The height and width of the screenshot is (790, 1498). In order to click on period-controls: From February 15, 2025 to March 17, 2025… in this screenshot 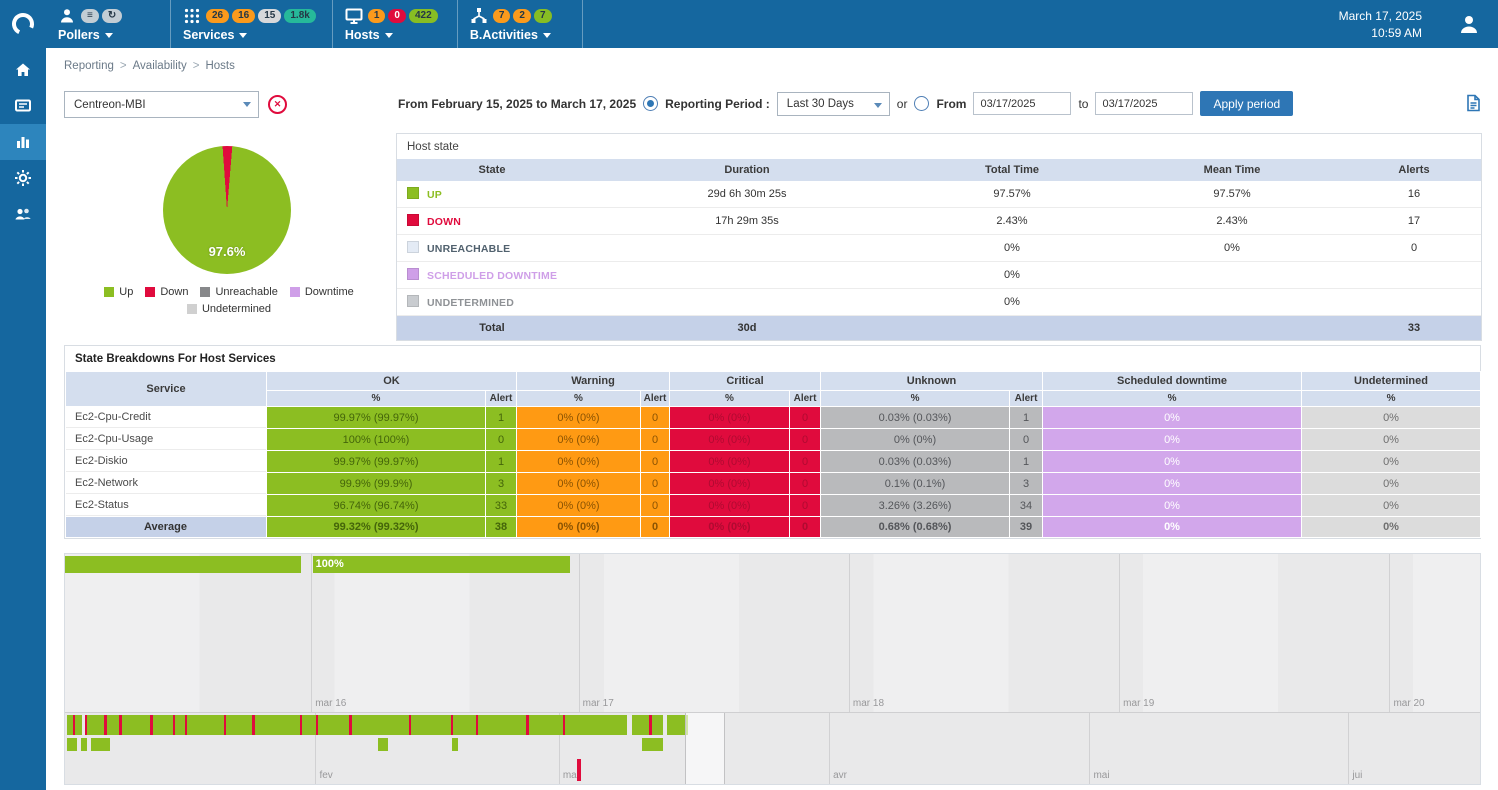, I will do `click(846, 103)`.